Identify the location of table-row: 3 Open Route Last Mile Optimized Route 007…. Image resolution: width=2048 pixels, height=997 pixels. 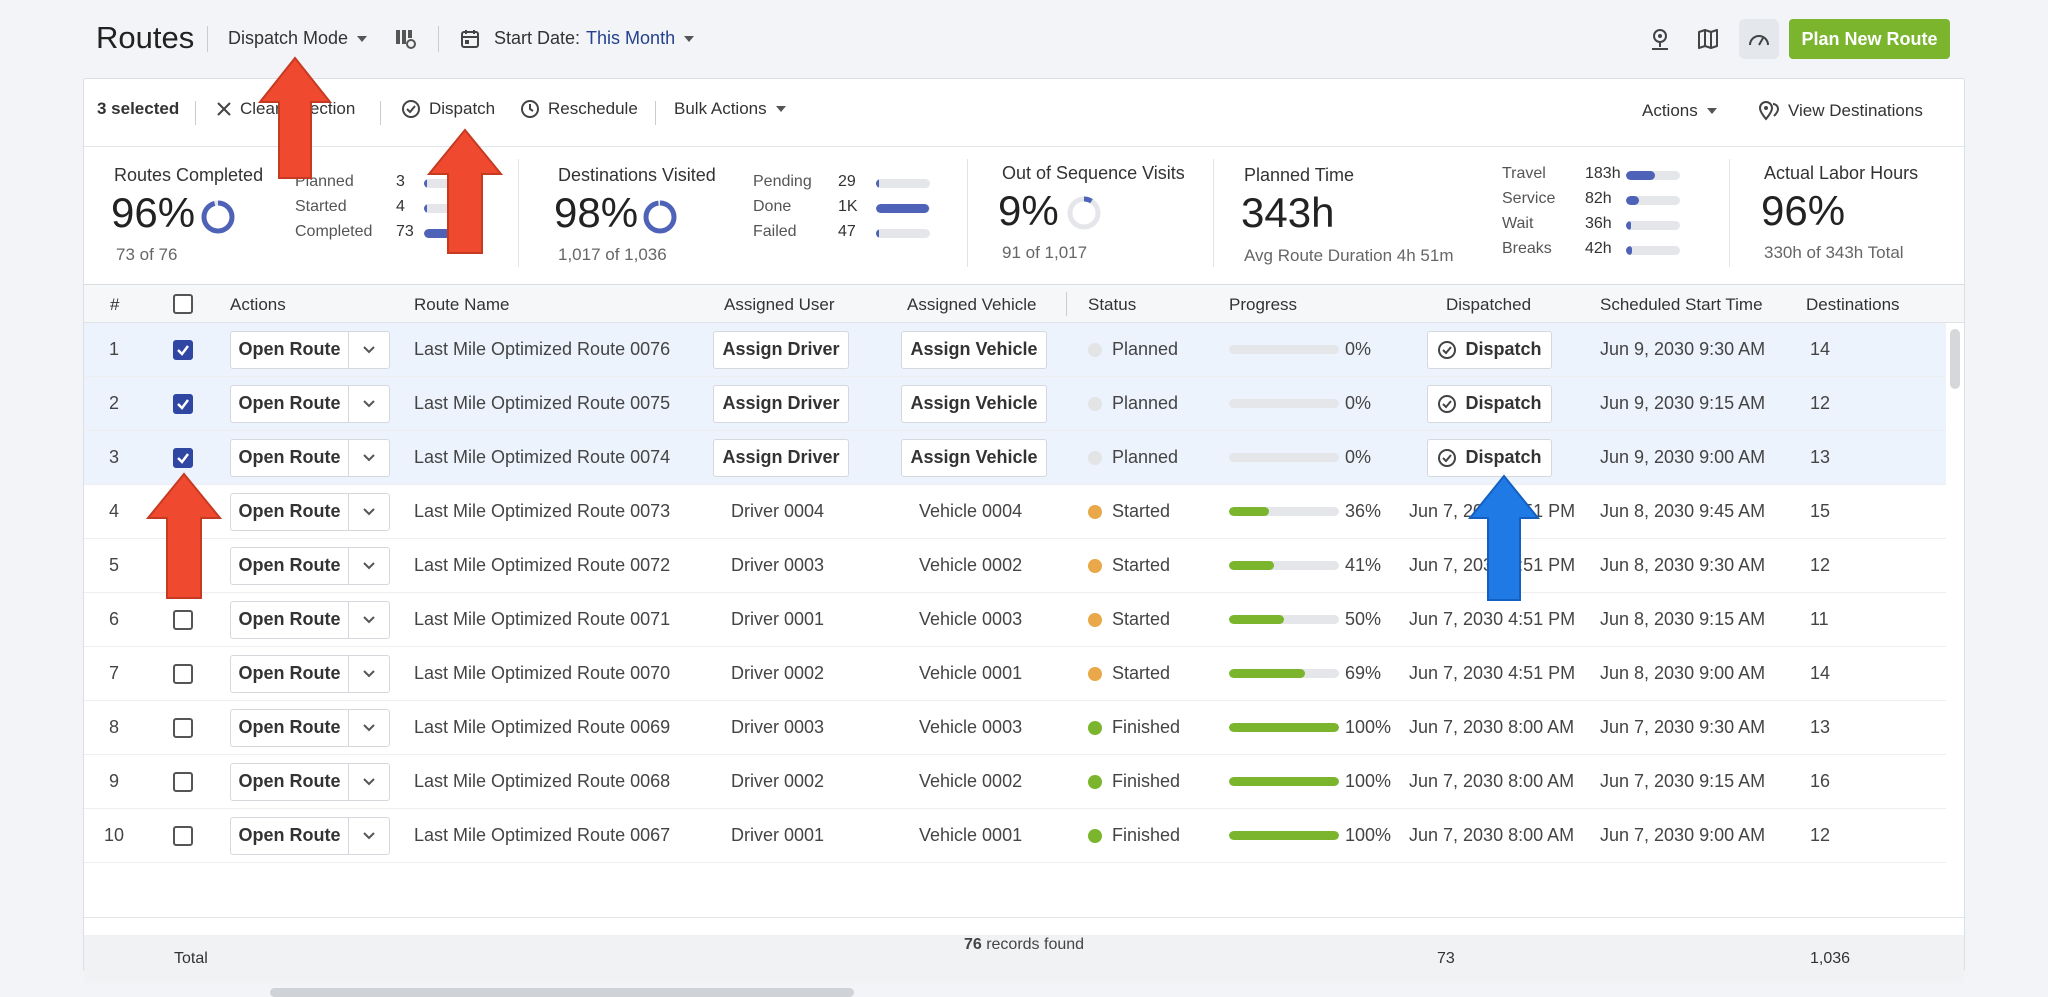
(1015, 458).